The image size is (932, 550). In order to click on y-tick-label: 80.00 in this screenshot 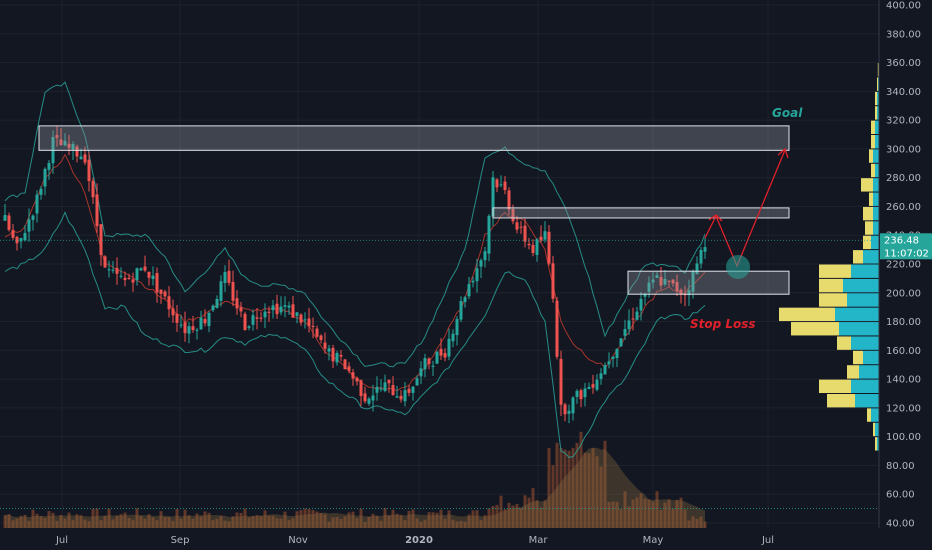, I will do `click(900, 466)`.